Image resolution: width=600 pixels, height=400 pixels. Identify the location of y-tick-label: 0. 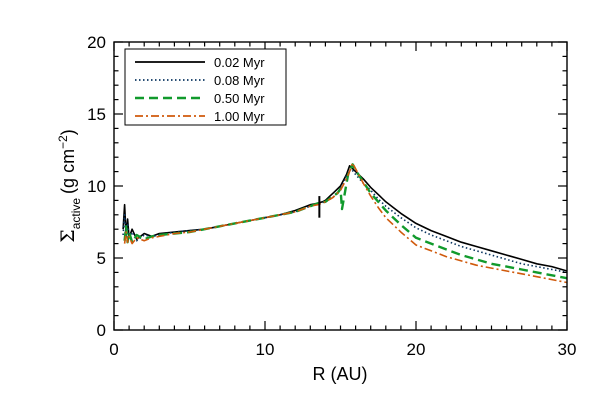
(101, 330).